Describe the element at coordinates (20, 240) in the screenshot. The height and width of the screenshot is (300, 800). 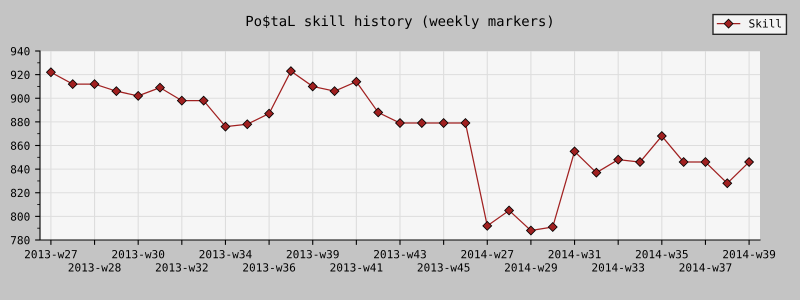
I see `y-tick-label: 780` at that location.